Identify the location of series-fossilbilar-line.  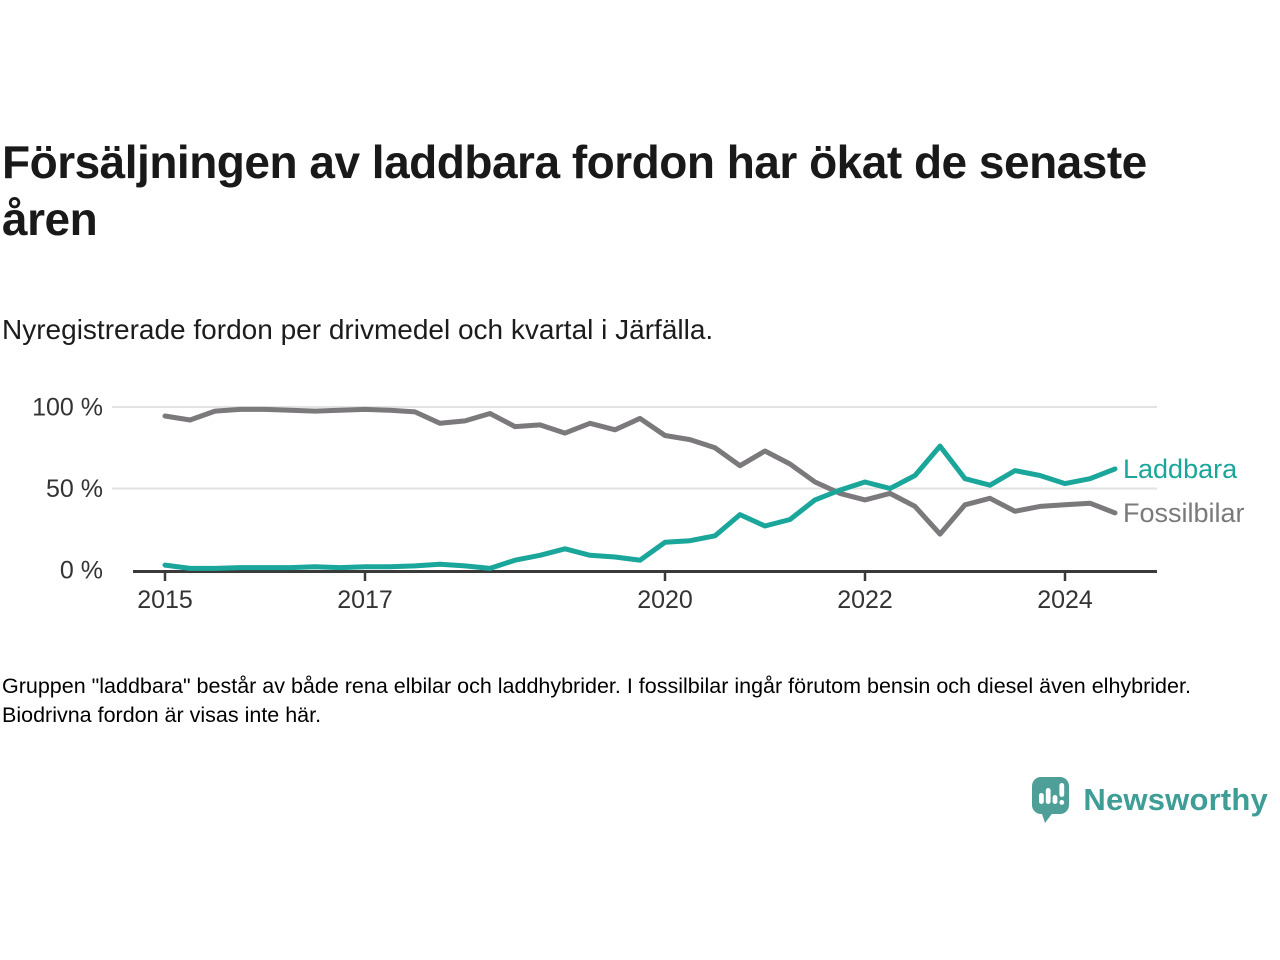
(640, 471).